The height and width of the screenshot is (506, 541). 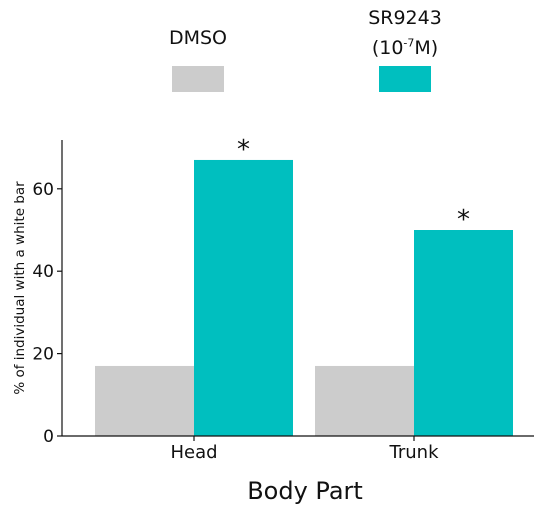 I want to click on y-axis-title: % of individual with a white bar, so click(x=20, y=288).